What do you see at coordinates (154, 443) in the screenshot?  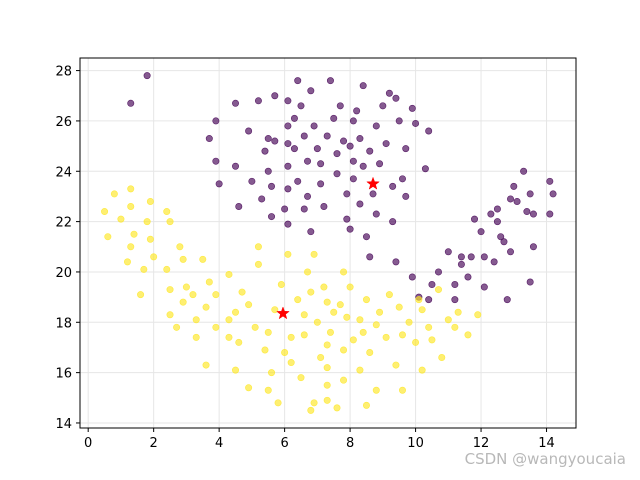 I see `x-tick-label: 2` at bounding box center [154, 443].